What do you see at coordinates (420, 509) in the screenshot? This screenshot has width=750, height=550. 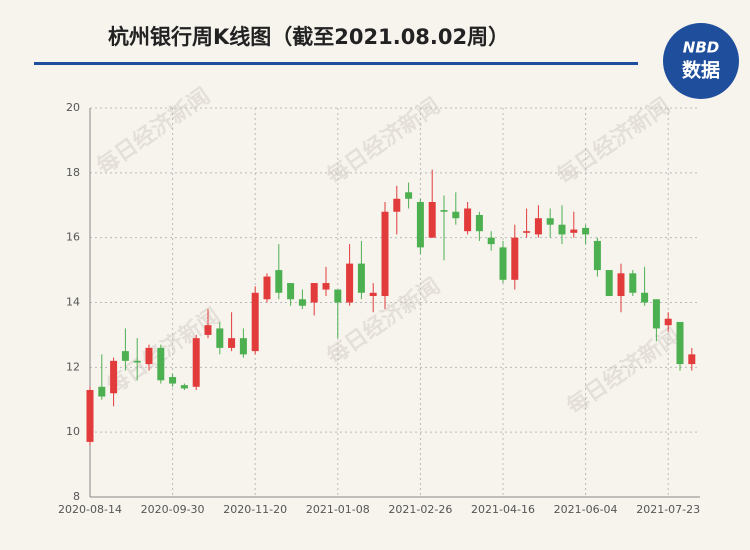 I see `x-tick-label: 2021-02-26` at bounding box center [420, 509].